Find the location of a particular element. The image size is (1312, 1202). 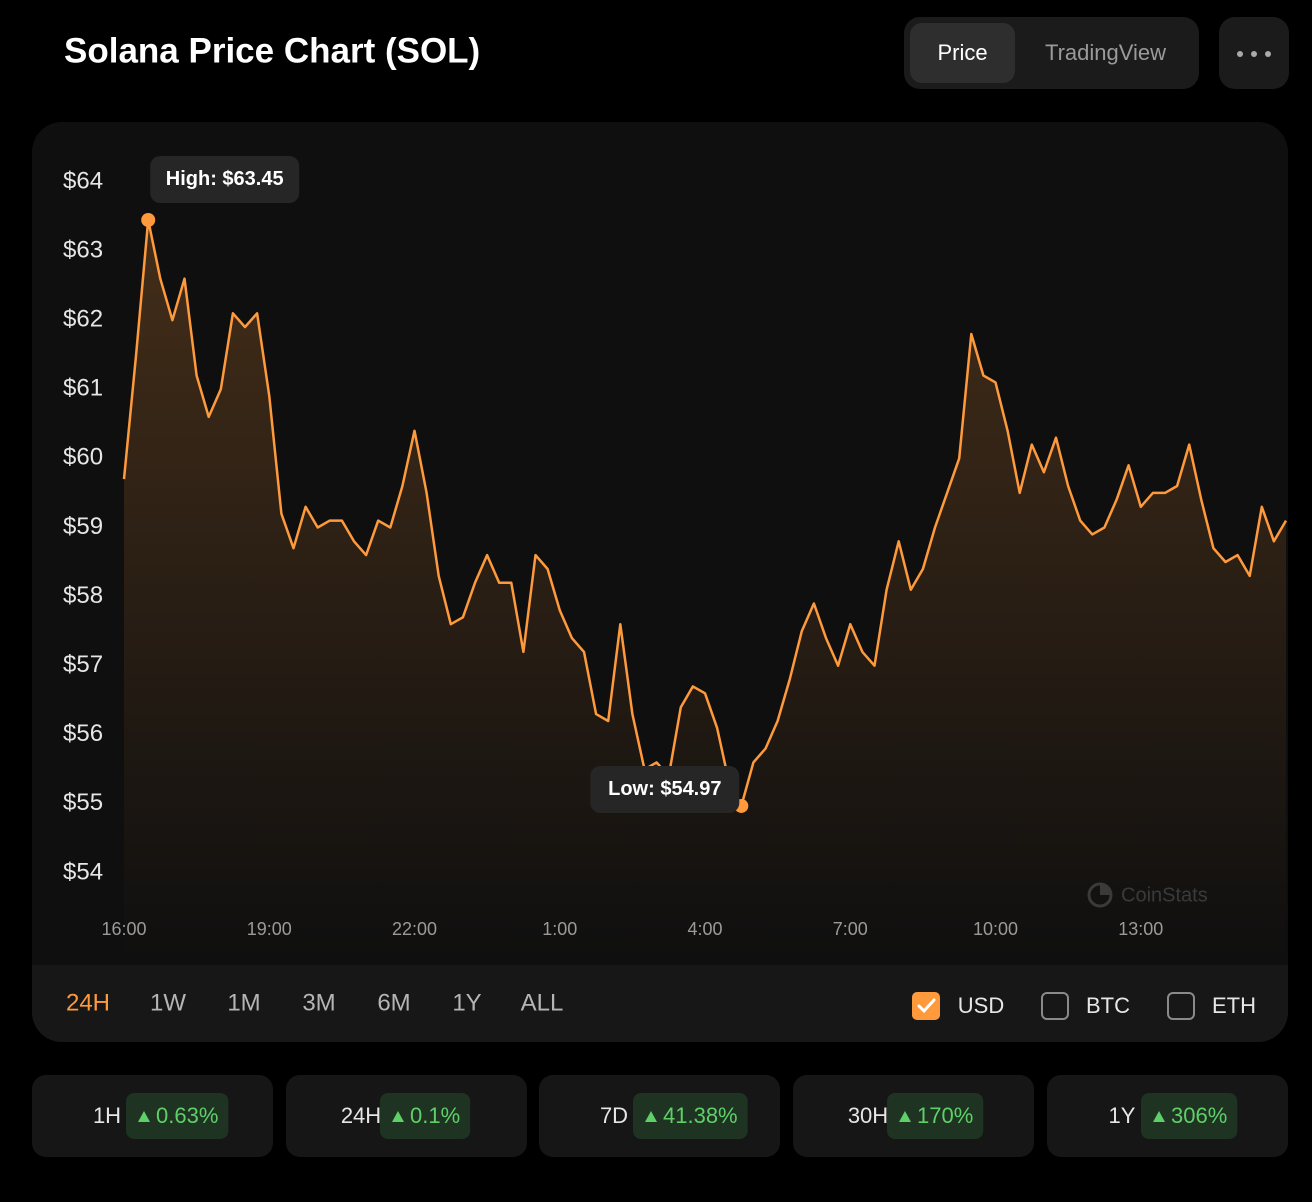

period-button: ALL is located at coordinates (542, 1002).